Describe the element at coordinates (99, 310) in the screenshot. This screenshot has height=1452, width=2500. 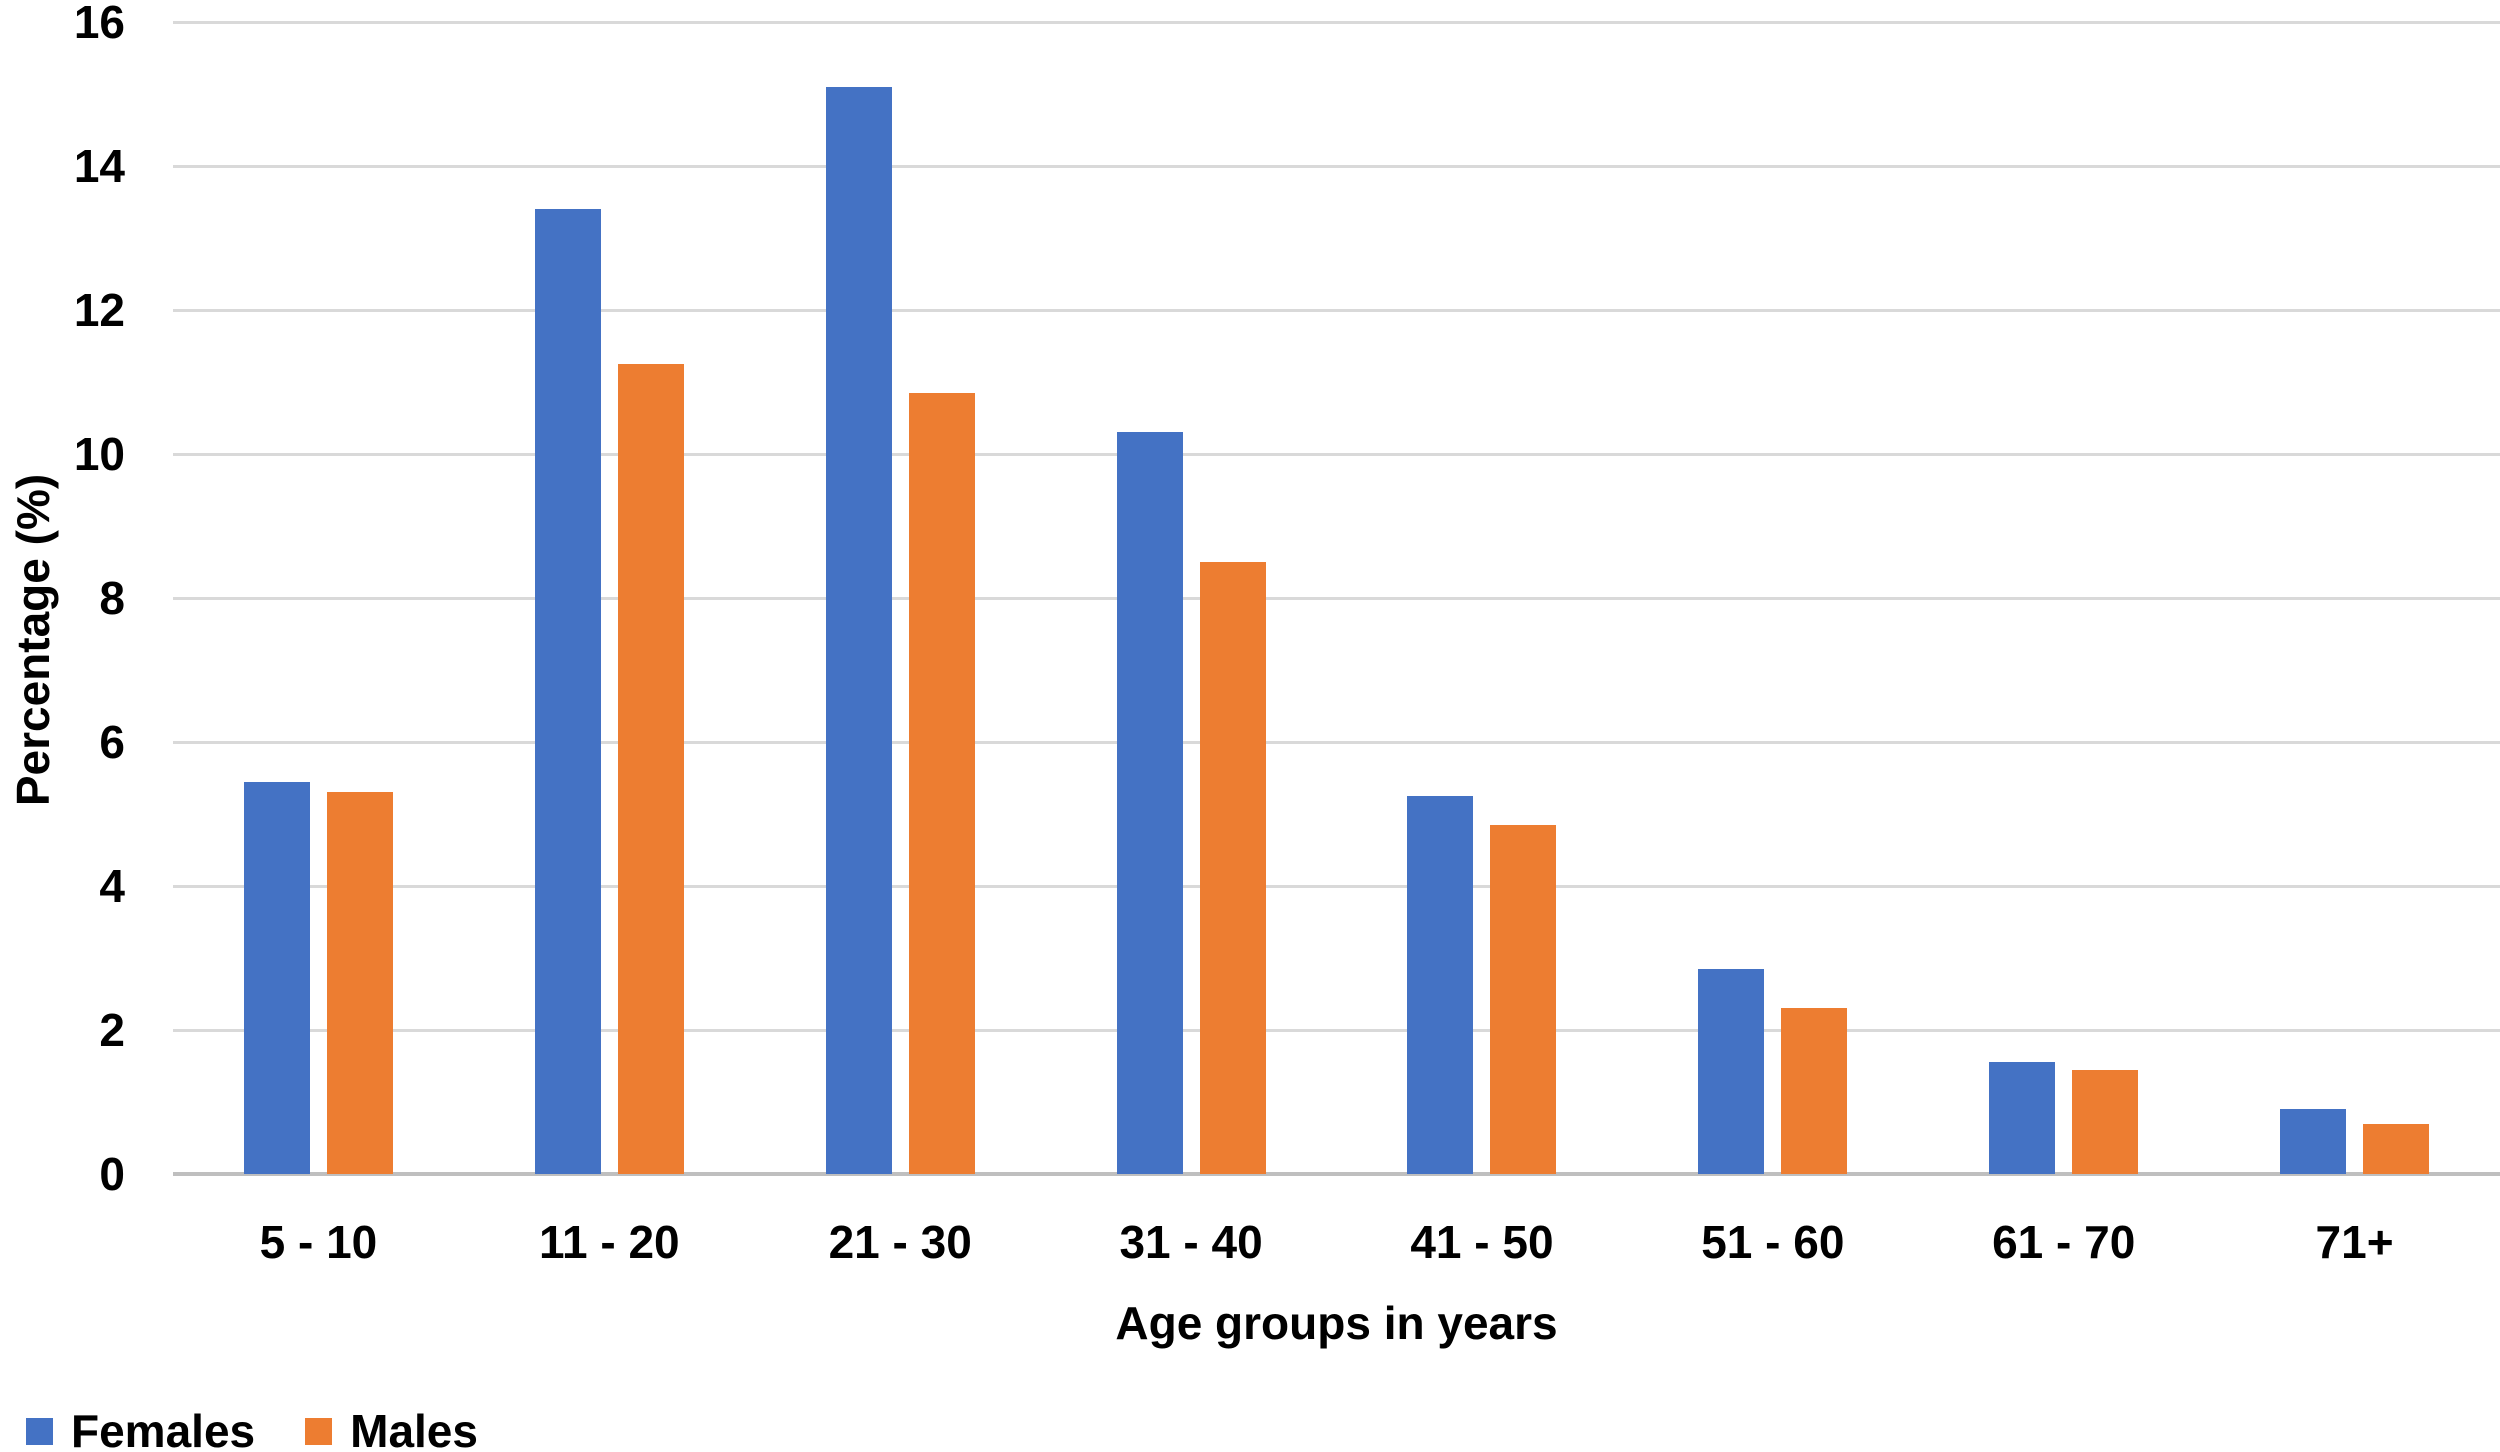
I see `y-tick-label: 12` at that location.